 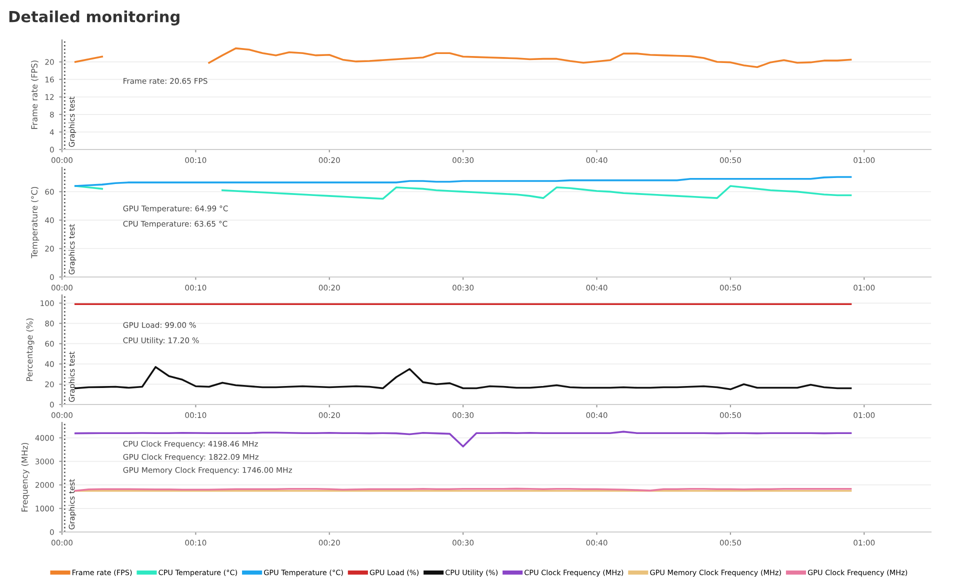 I want to click on y-axis-title: Frame rate (FPS), so click(x=34, y=94).